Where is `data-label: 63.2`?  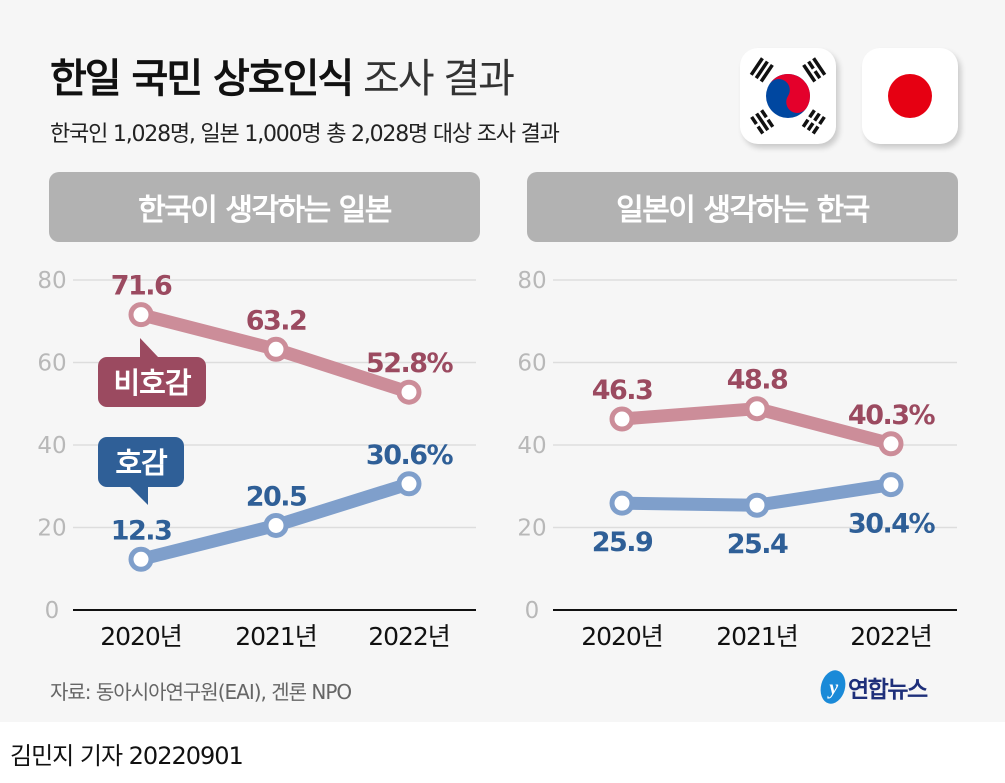 data-label: 63.2 is located at coordinates (276, 320).